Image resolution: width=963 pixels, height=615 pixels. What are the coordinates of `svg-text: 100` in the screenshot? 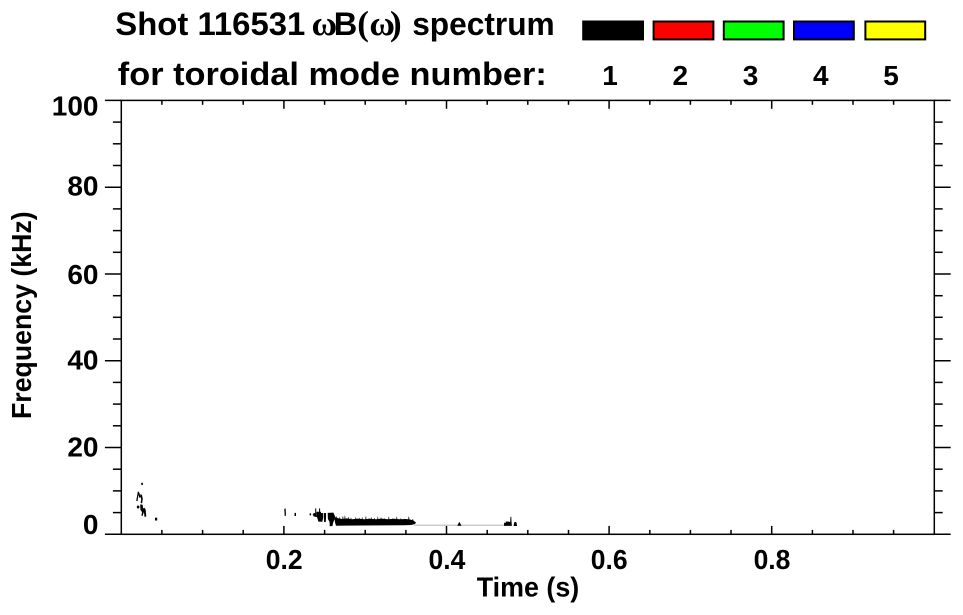 It's located at (75, 106).